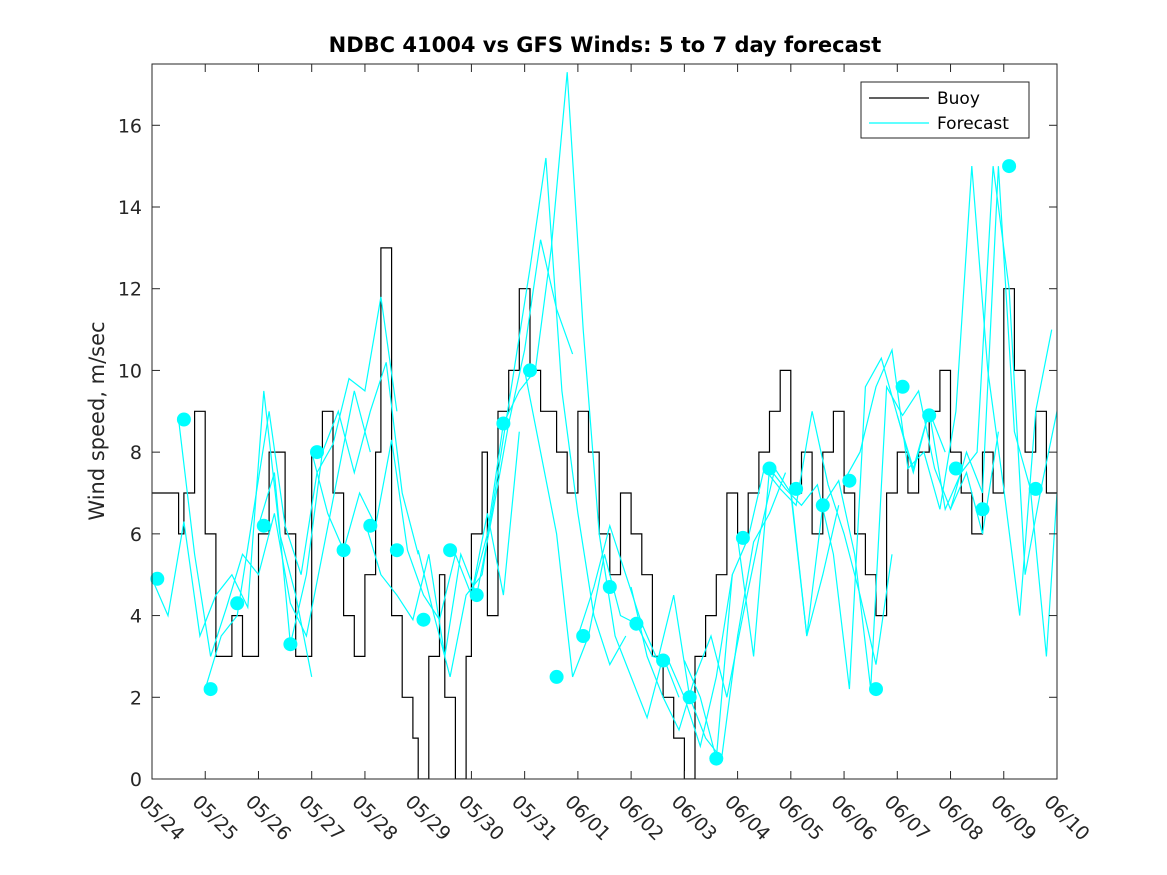  What do you see at coordinates (136, 780) in the screenshot?
I see `y-tick-label: 0` at bounding box center [136, 780].